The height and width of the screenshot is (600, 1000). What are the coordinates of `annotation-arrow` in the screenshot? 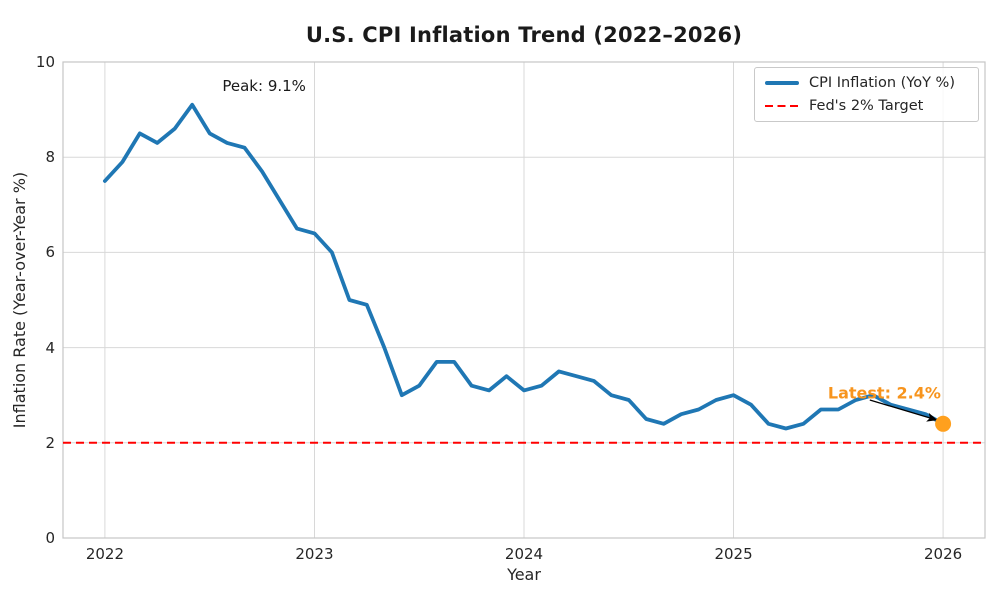 It's located at (903, 410).